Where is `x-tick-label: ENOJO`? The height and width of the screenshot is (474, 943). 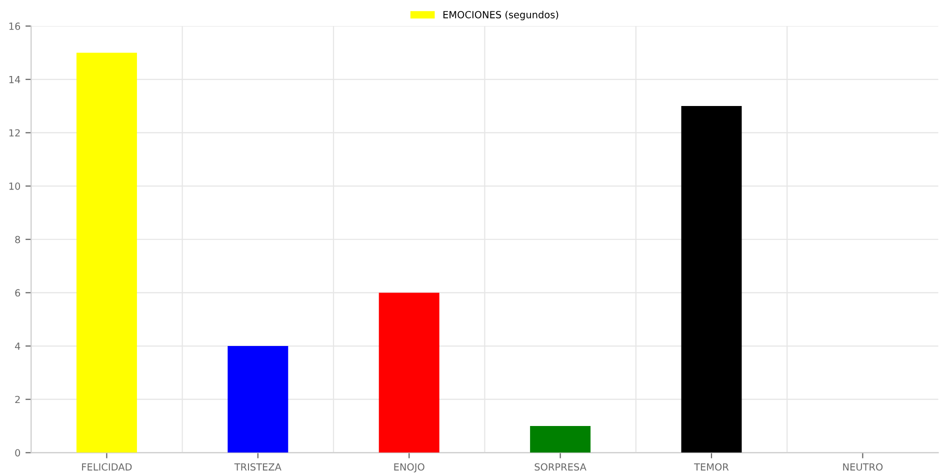 x-tick-label: ENOJO is located at coordinates (409, 467).